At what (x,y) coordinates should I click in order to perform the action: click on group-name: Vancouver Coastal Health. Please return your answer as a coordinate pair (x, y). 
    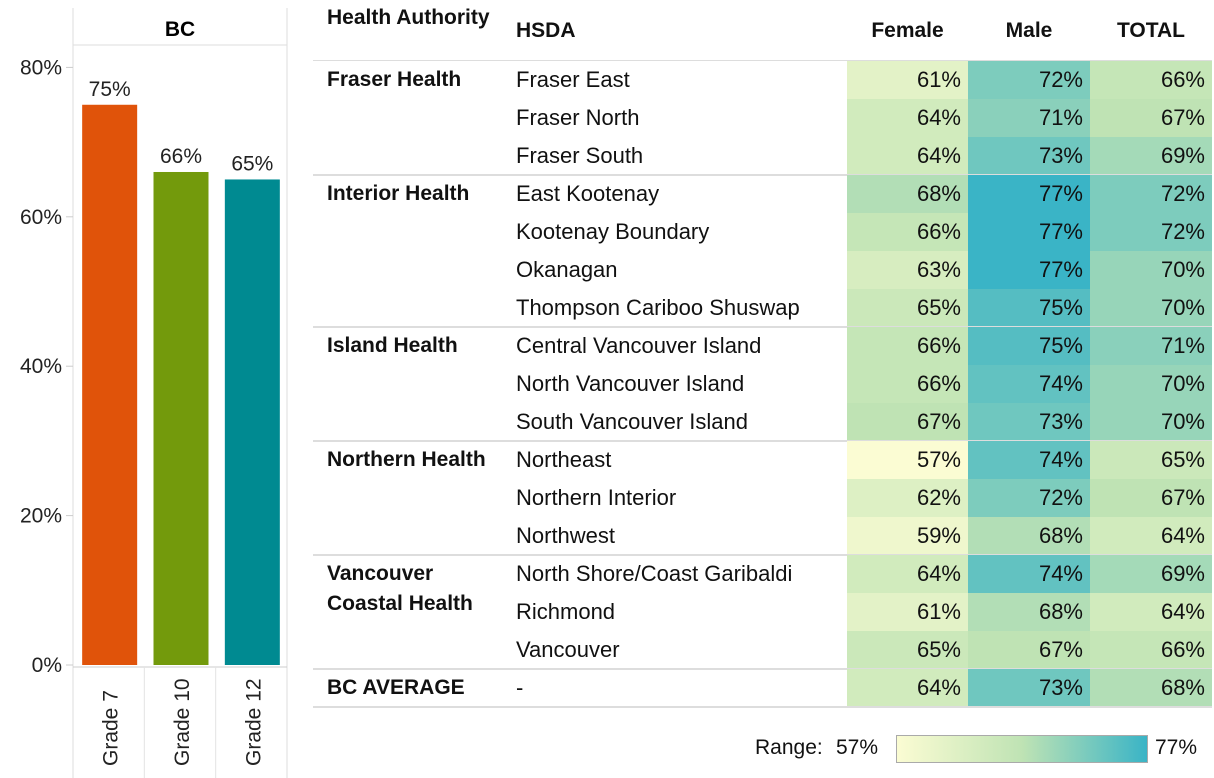
    Looking at the image, I should click on (400, 588).